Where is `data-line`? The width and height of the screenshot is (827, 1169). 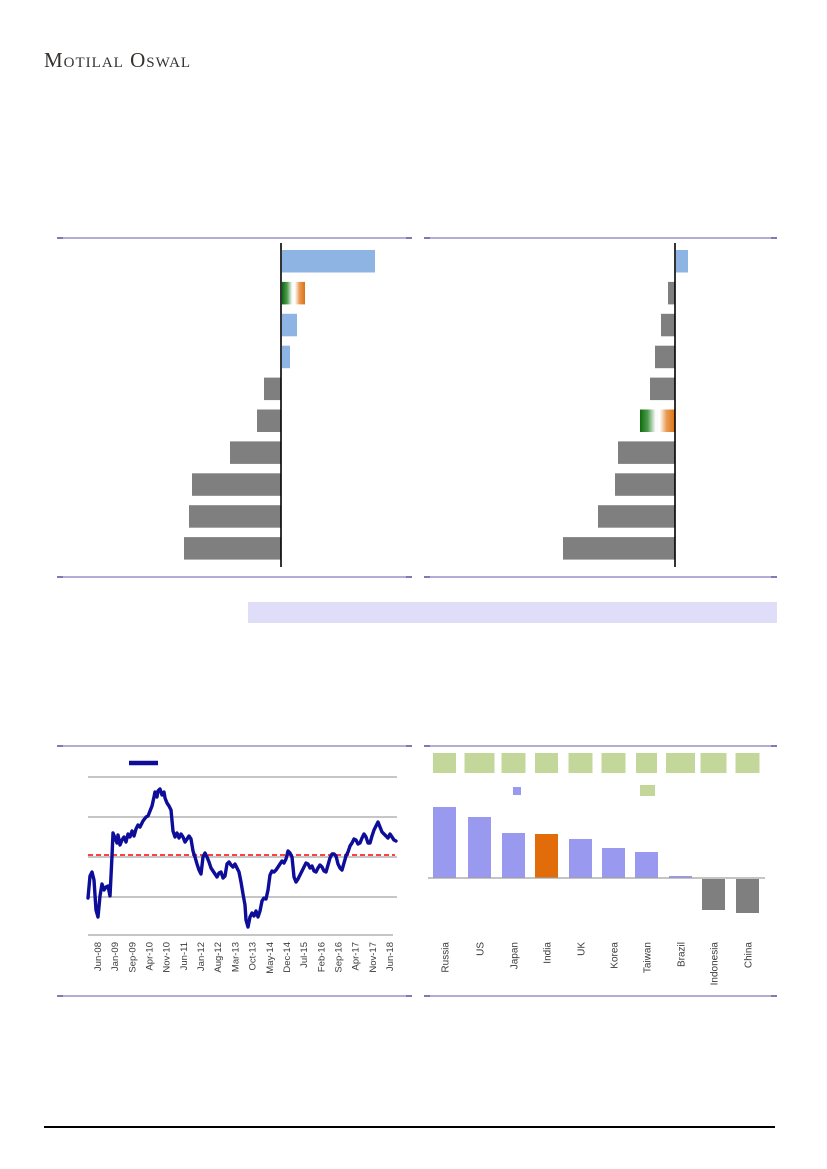
data-line is located at coordinates (242, 858).